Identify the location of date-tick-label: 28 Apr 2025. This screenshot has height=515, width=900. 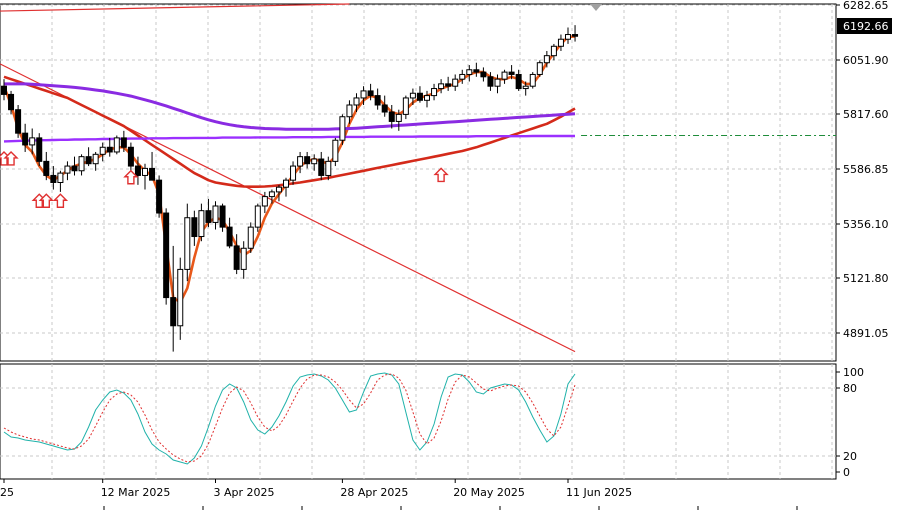
(374, 492).